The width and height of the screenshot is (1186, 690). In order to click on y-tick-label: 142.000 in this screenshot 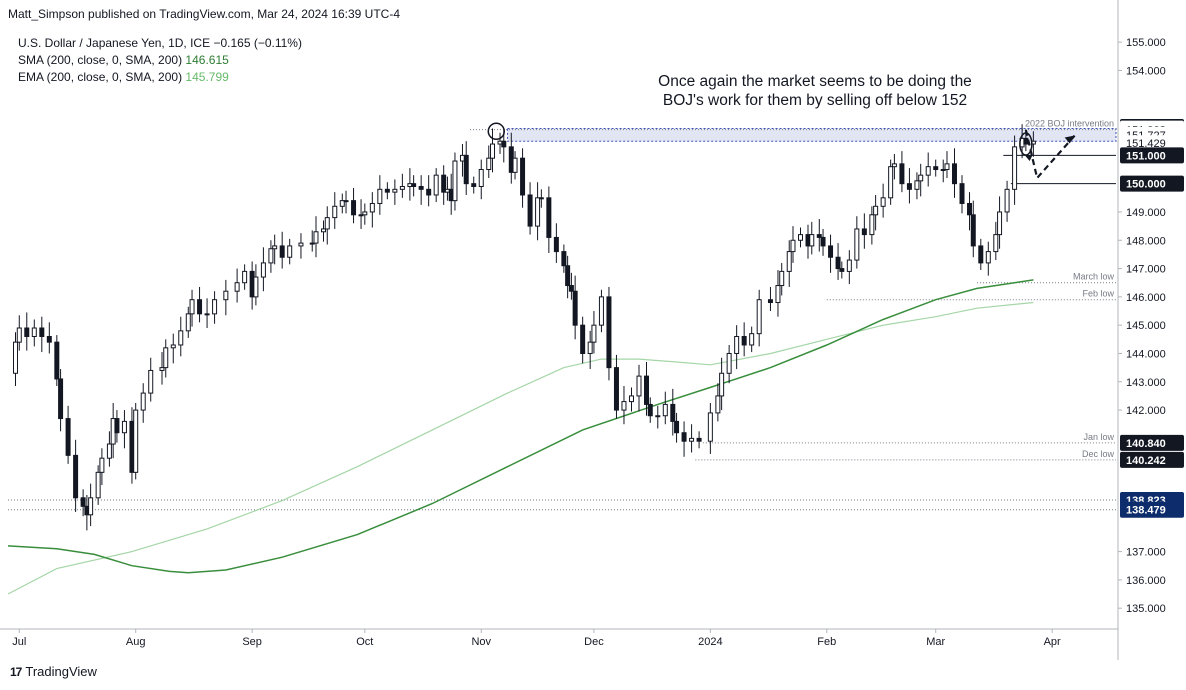, I will do `click(1146, 411)`.